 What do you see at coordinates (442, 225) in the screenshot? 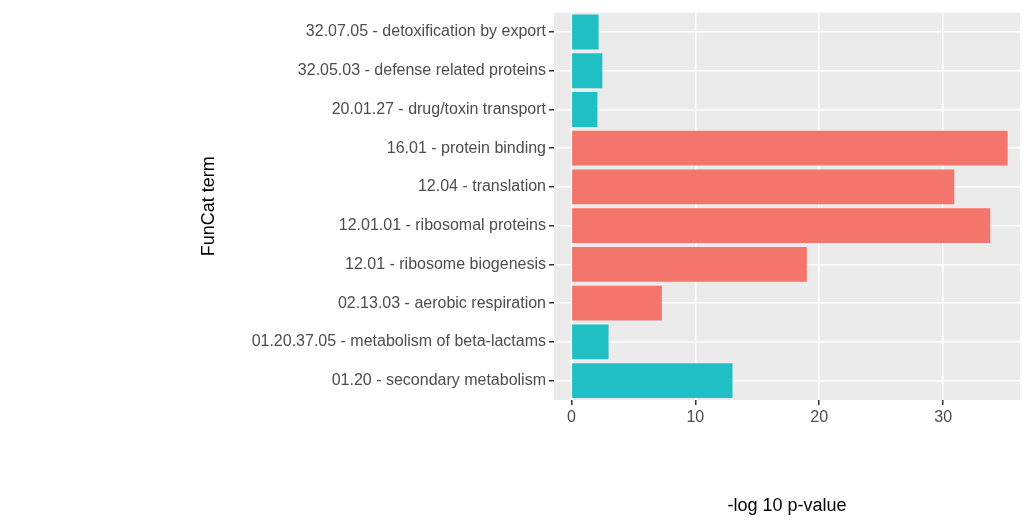
I see `y-tick-label: 12.01.01 - ribosomal proteins` at bounding box center [442, 225].